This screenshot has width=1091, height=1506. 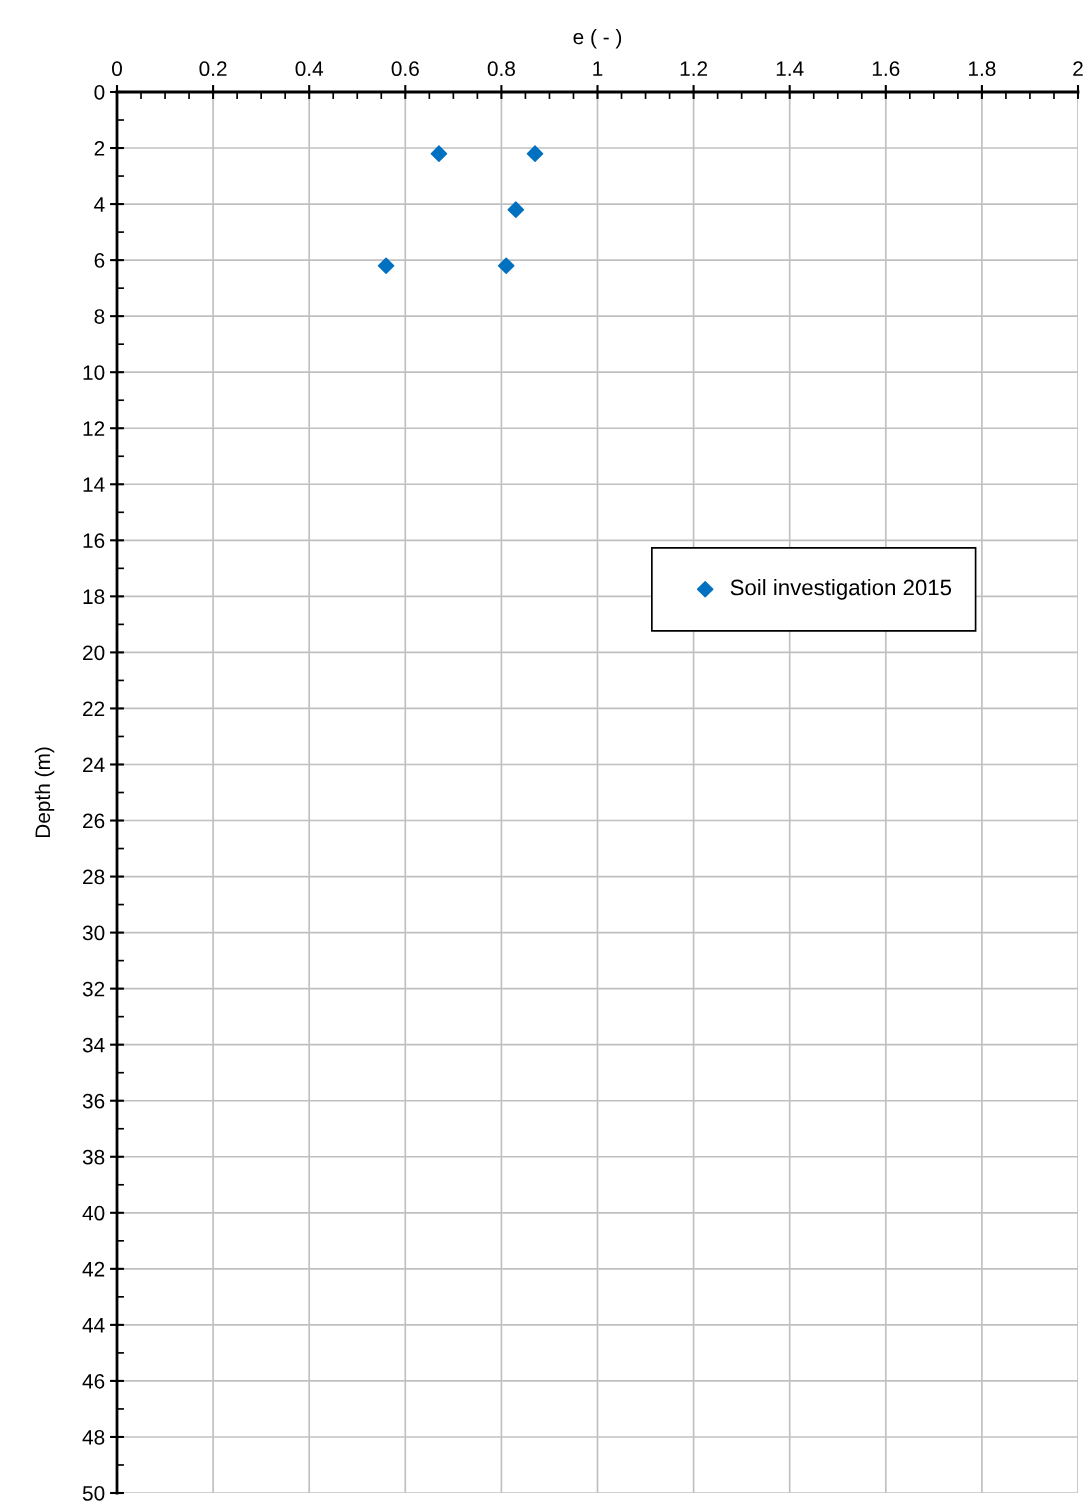 I want to click on legend-label: Soil investigation 2015, so click(x=841, y=589).